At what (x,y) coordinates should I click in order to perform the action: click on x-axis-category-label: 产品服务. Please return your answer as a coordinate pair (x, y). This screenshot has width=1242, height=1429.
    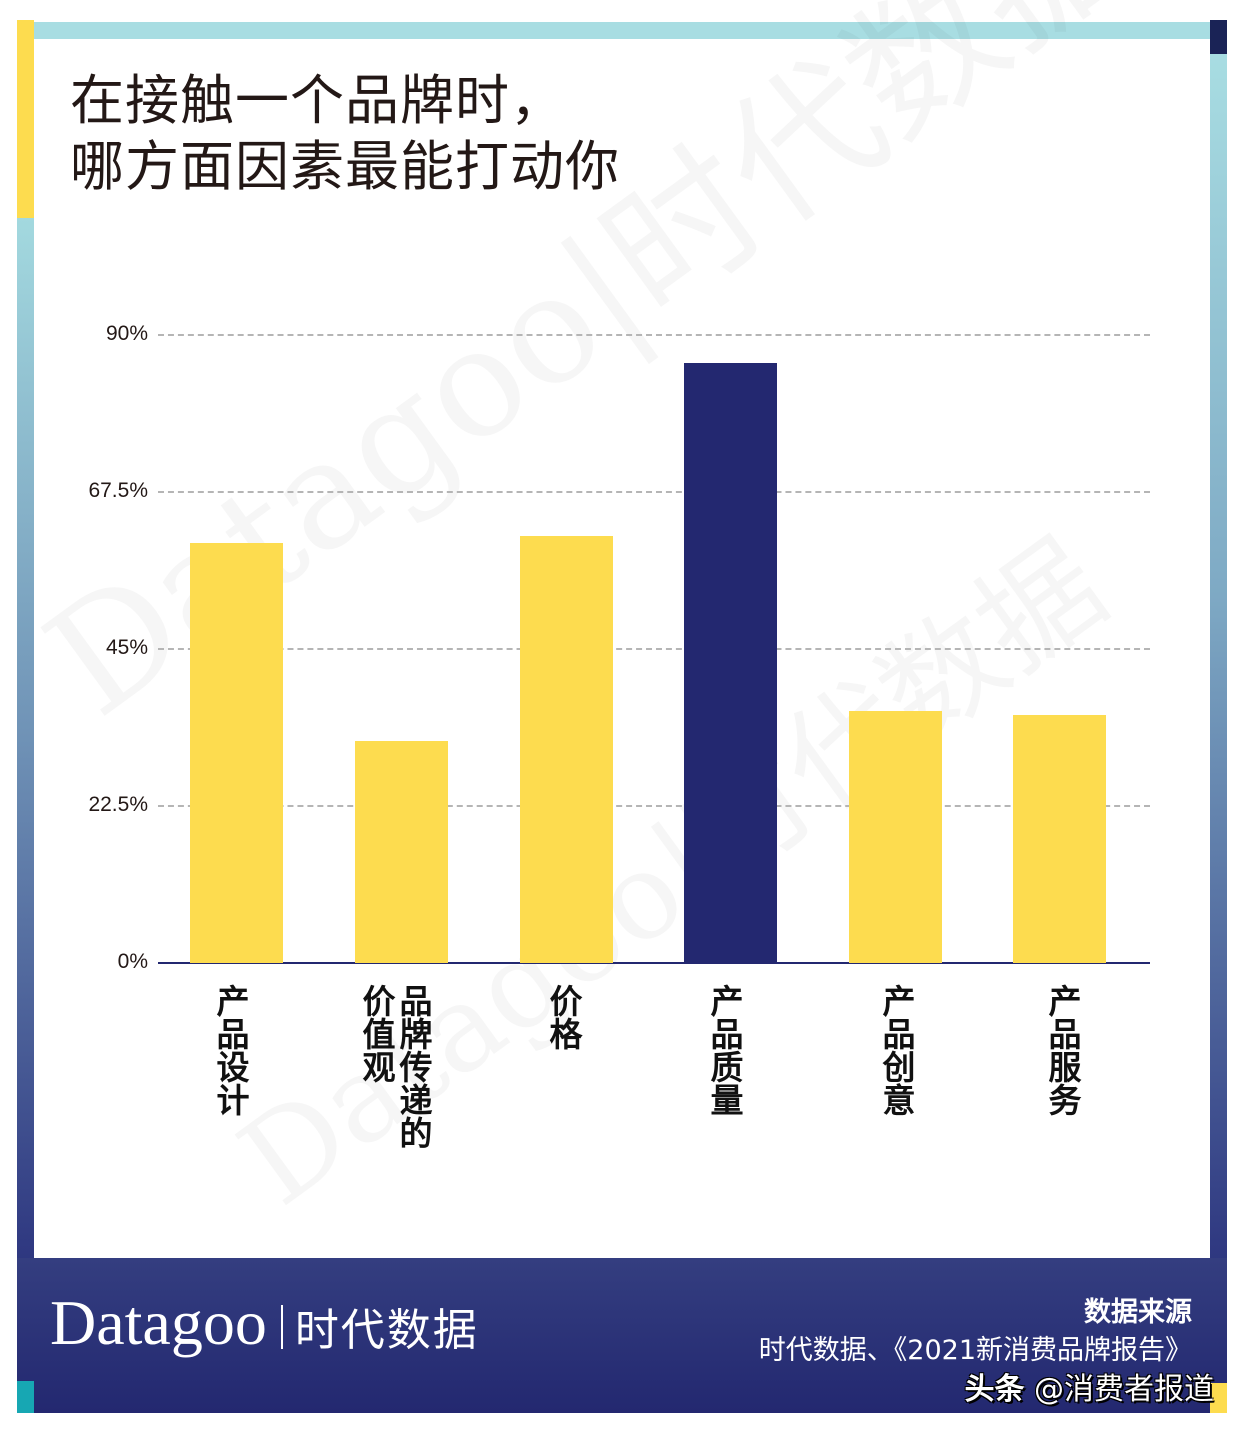
    Looking at the image, I should click on (1062, 1050).